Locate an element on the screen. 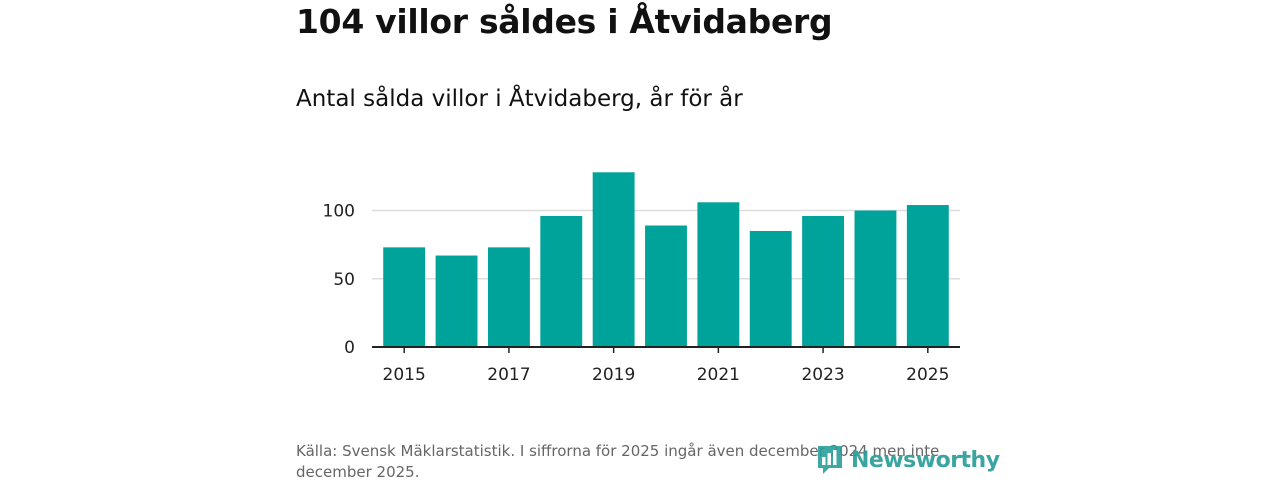 The height and width of the screenshot is (483, 1280). bar-2017 is located at coordinates (508, 297).